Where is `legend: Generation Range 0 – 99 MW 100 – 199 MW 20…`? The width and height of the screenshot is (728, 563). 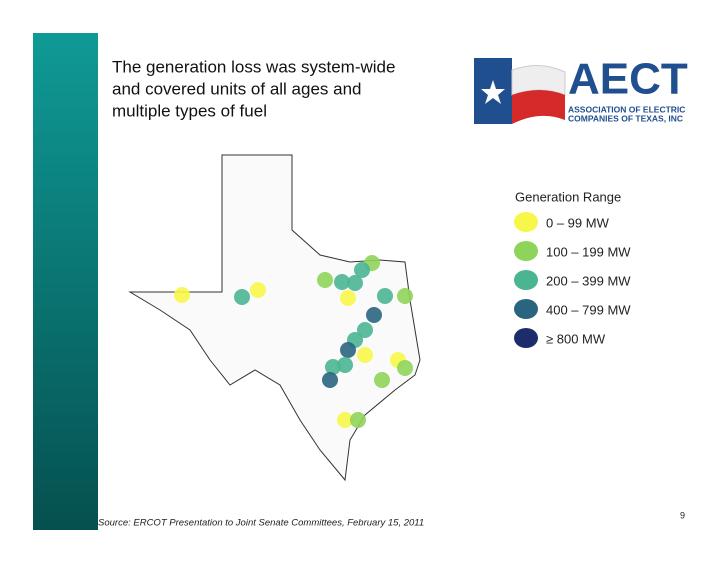
legend: Generation Range 0 – 99 MW 100 – 199 MW 20… is located at coordinates (572, 268).